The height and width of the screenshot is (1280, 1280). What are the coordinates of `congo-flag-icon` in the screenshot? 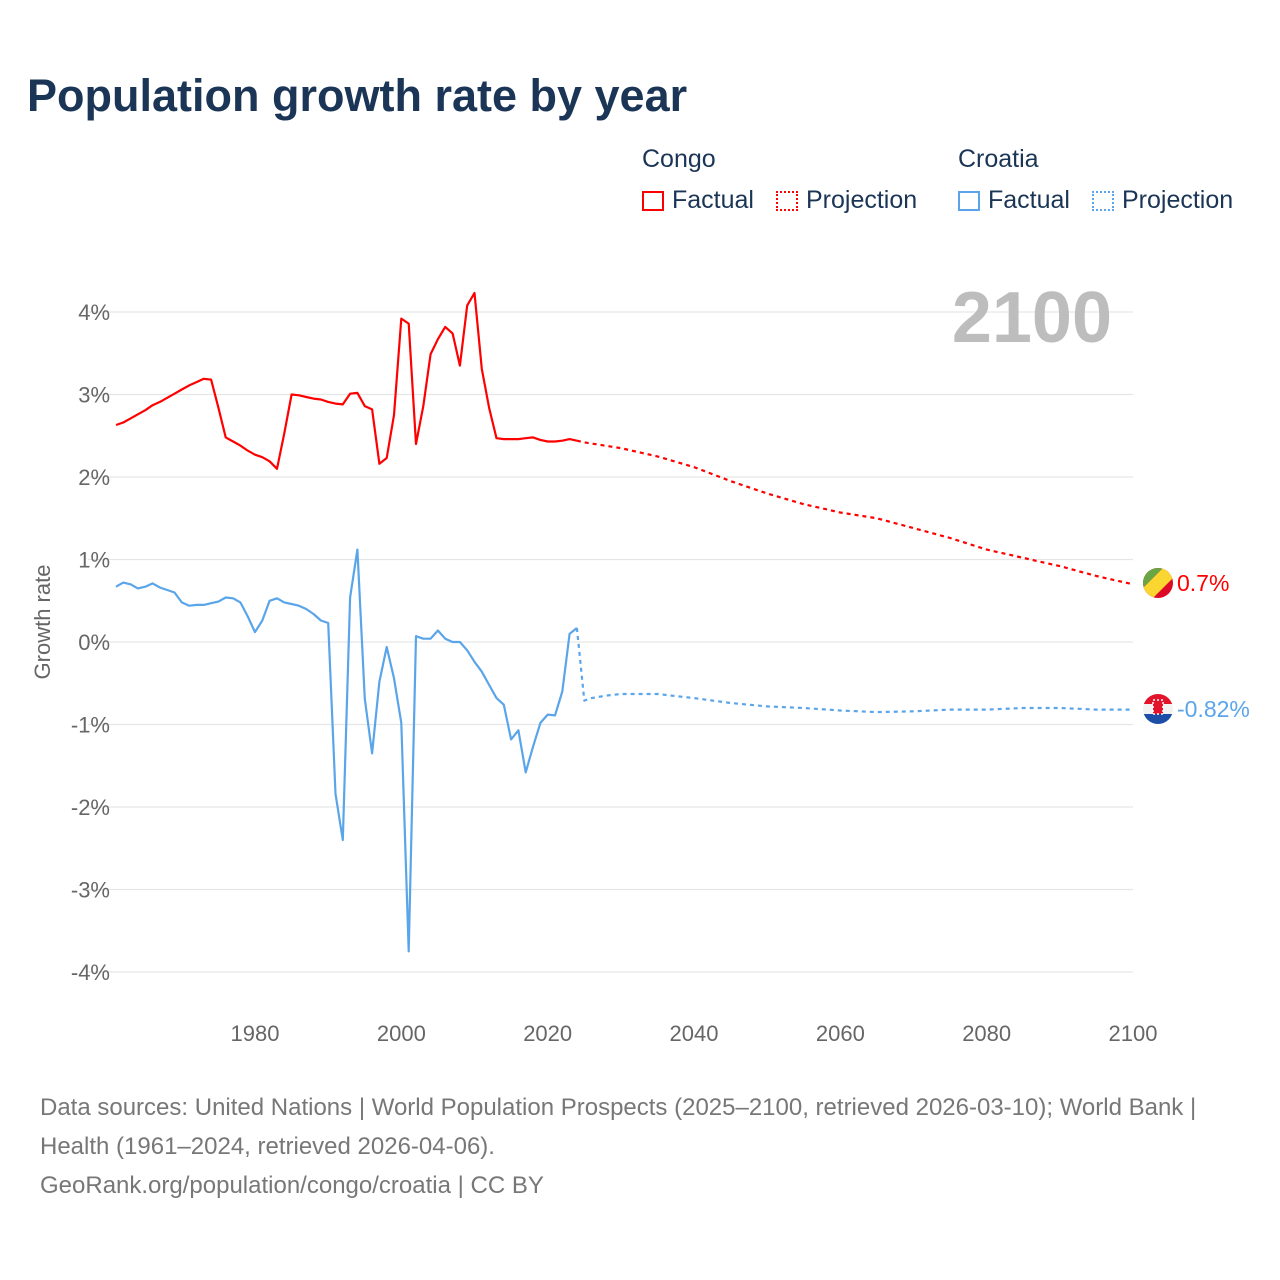 It's located at (1158, 583).